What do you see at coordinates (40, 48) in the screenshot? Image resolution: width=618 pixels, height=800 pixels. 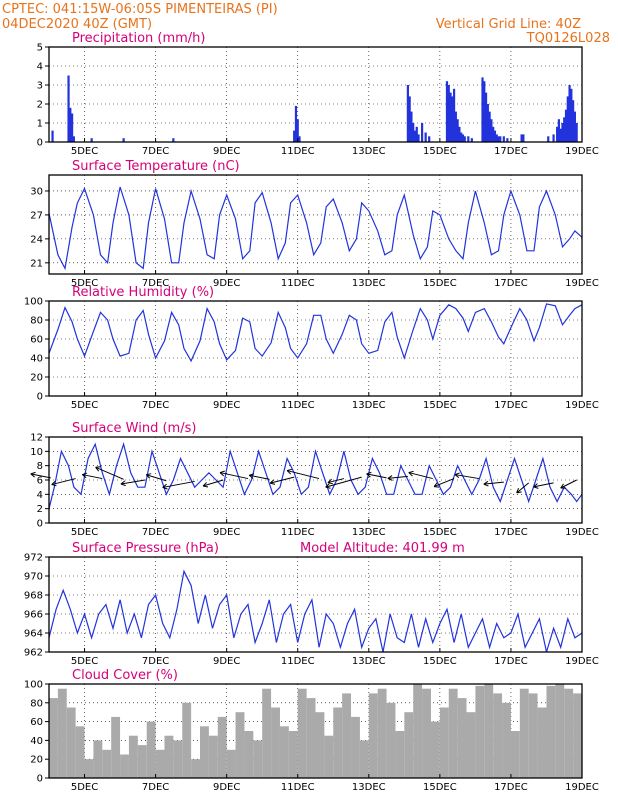 I see `y-tick-label: 5` at bounding box center [40, 48].